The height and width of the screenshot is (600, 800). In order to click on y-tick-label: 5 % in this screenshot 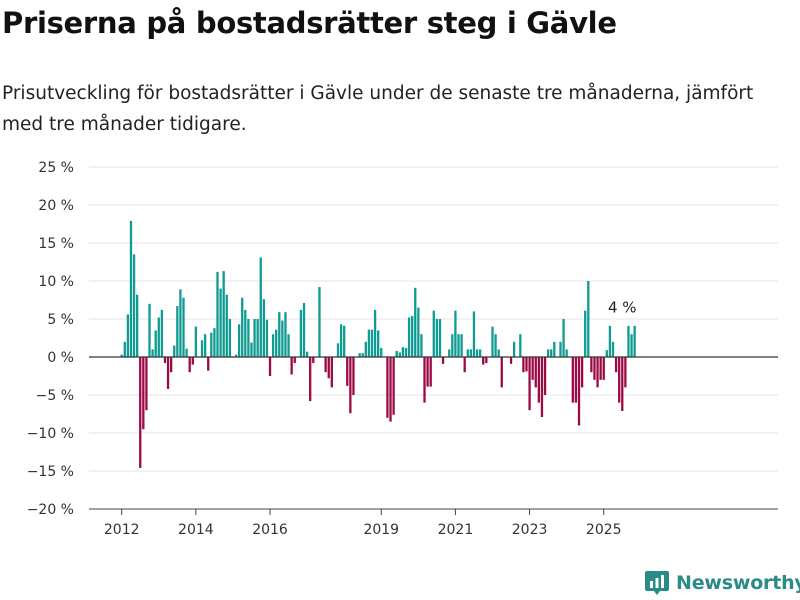, I will do `click(60, 320)`.